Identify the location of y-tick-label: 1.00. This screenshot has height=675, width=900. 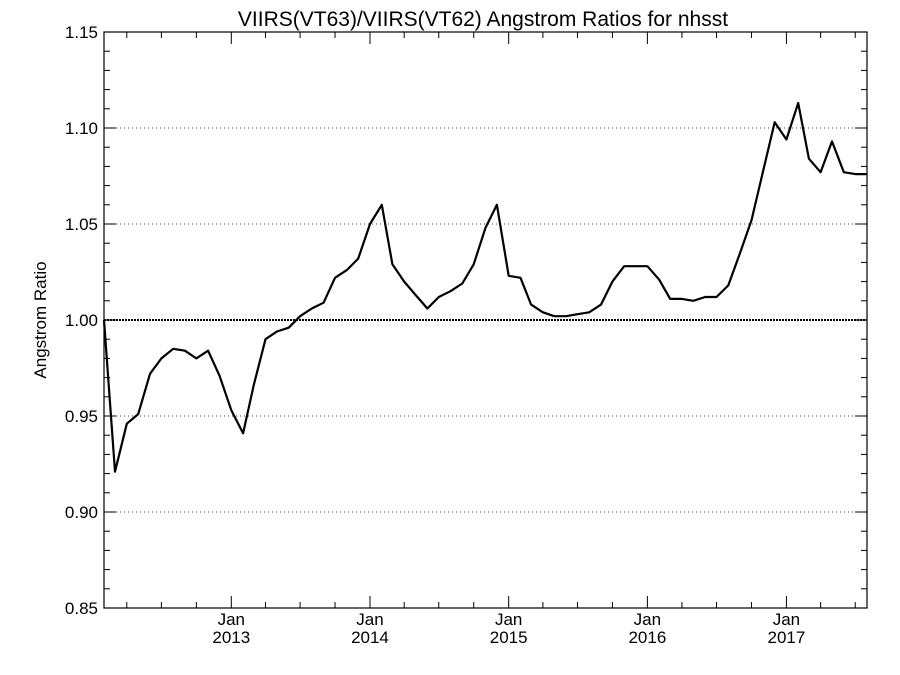
(81, 320).